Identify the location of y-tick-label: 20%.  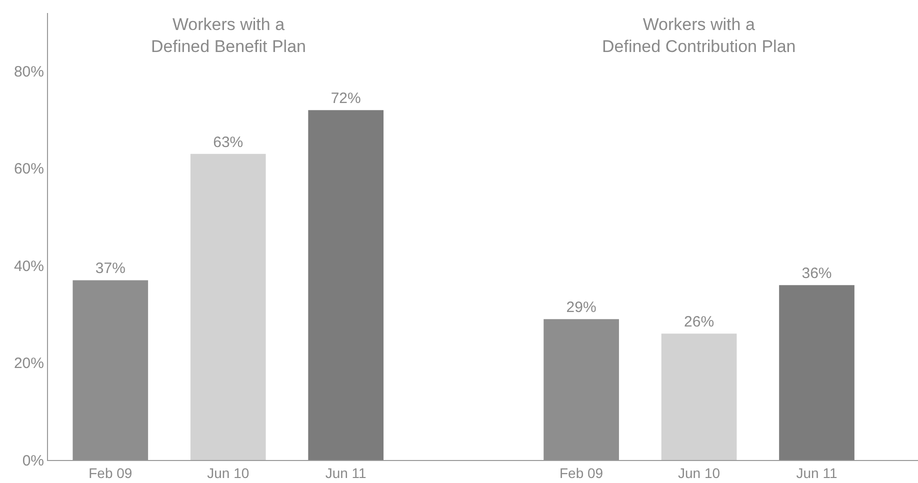
(29, 363).